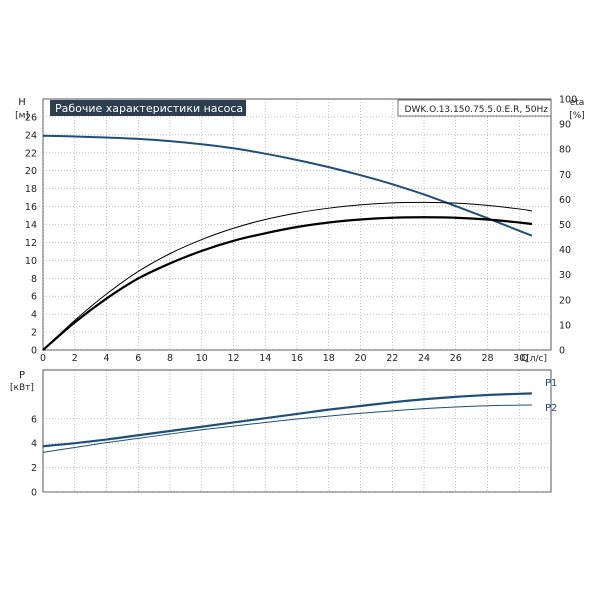 Image resolution: width=600 pixels, height=605 pixels. Describe the element at coordinates (31, 189) in the screenshot. I see `y-tick-label: 18` at that location.